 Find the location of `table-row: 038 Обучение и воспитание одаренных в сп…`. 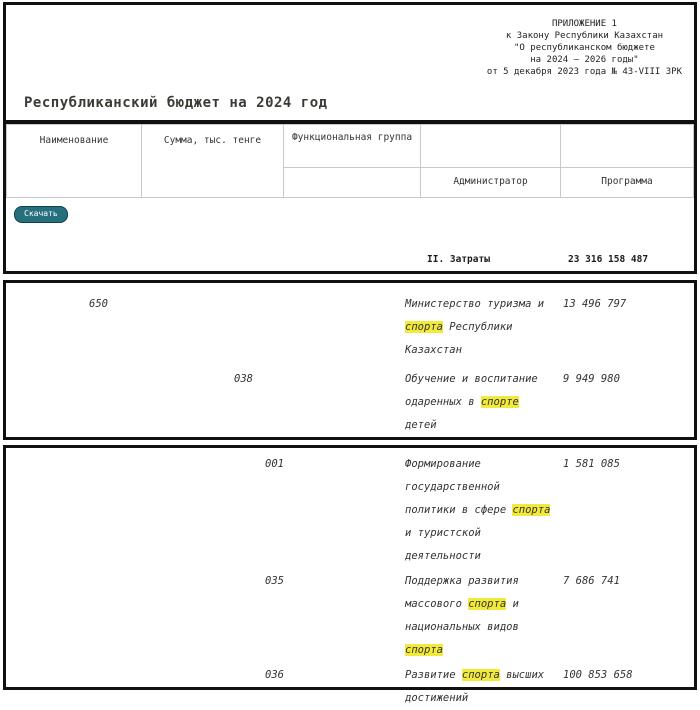

table-row: 038 Обучение и воспитание одаренных в сп… is located at coordinates (350, 399).